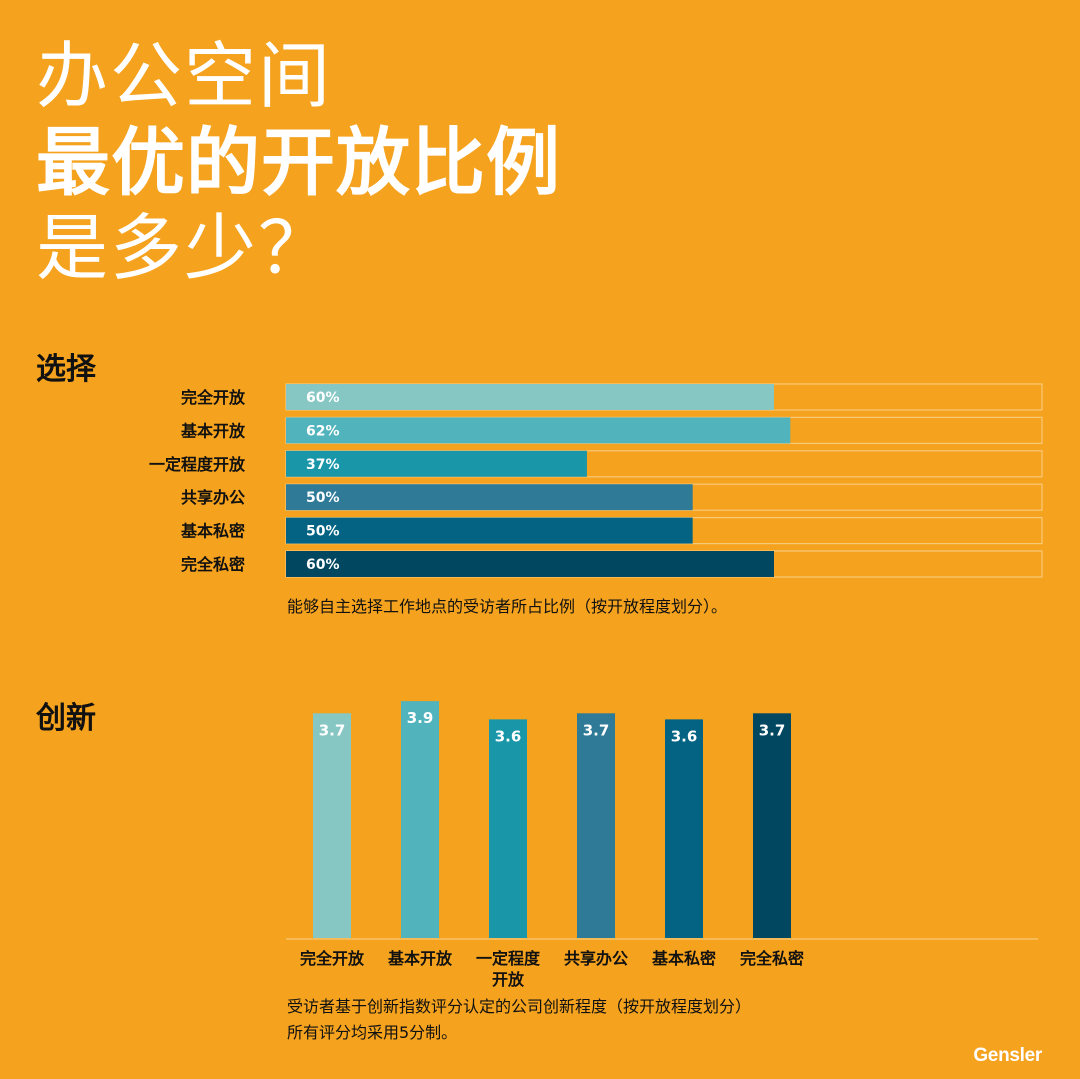 The height and width of the screenshot is (1079, 1080). What do you see at coordinates (323, 431) in the screenshot?
I see `value-label: 62%` at bounding box center [323, 431].